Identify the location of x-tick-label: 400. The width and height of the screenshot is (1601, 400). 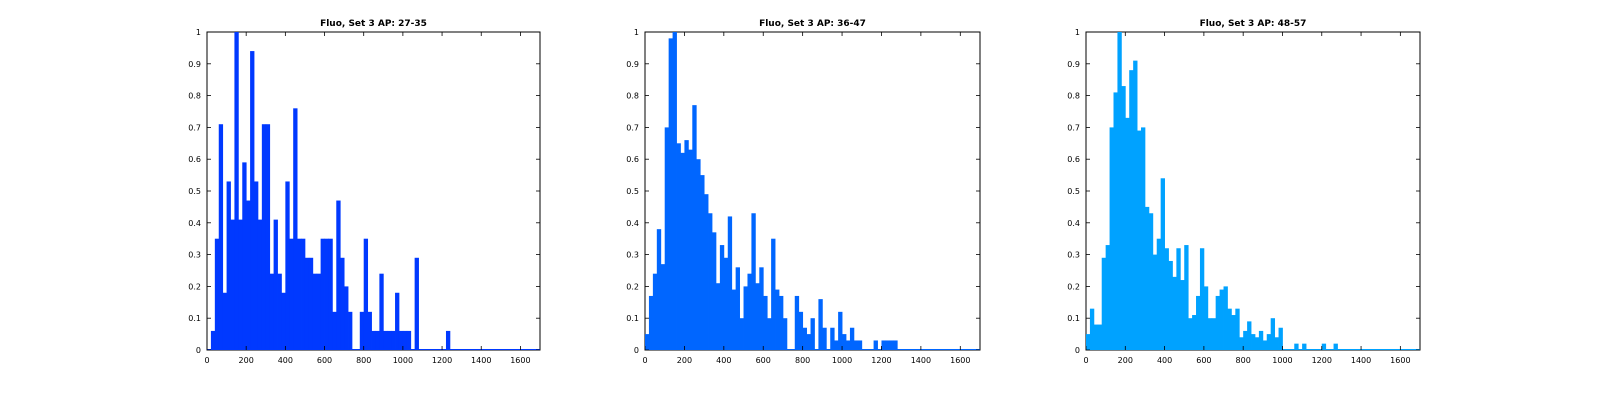
(1164, 360).